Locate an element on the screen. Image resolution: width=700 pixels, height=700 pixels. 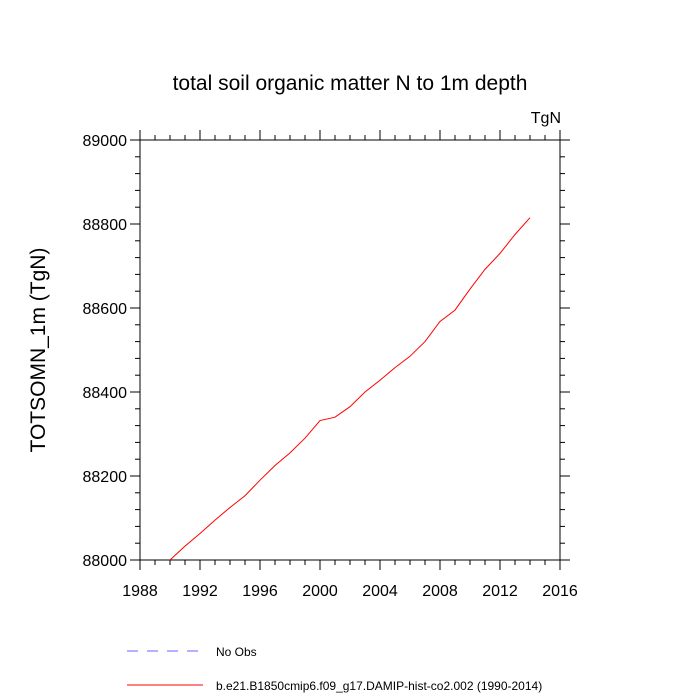
units-label: TgN is located at coordinates (546, 118).